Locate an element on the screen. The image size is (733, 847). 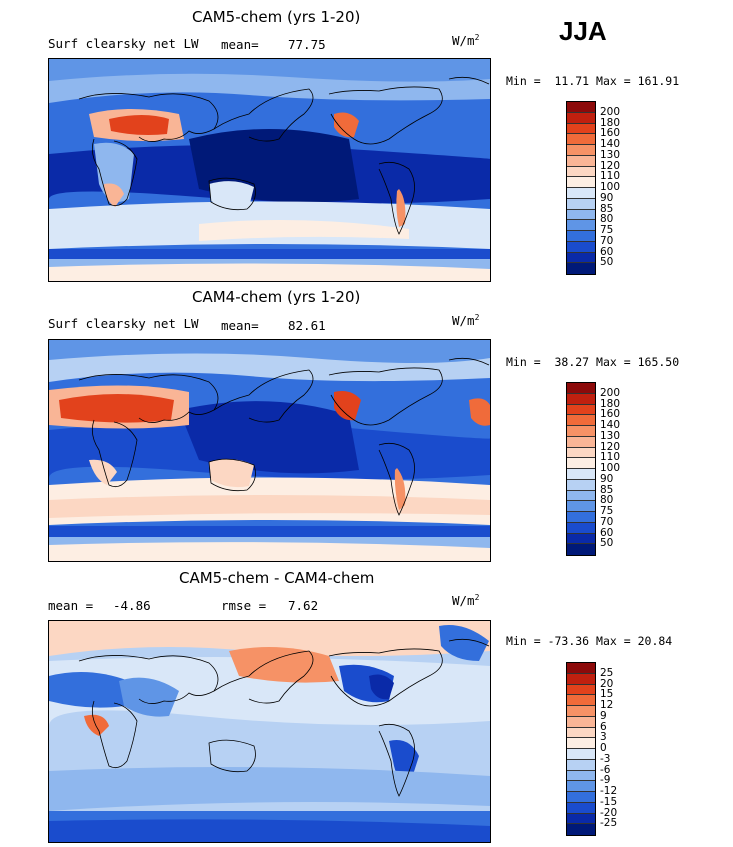
panel1-colorbar-tick-label: 130 is located at coordinates (610, 154).